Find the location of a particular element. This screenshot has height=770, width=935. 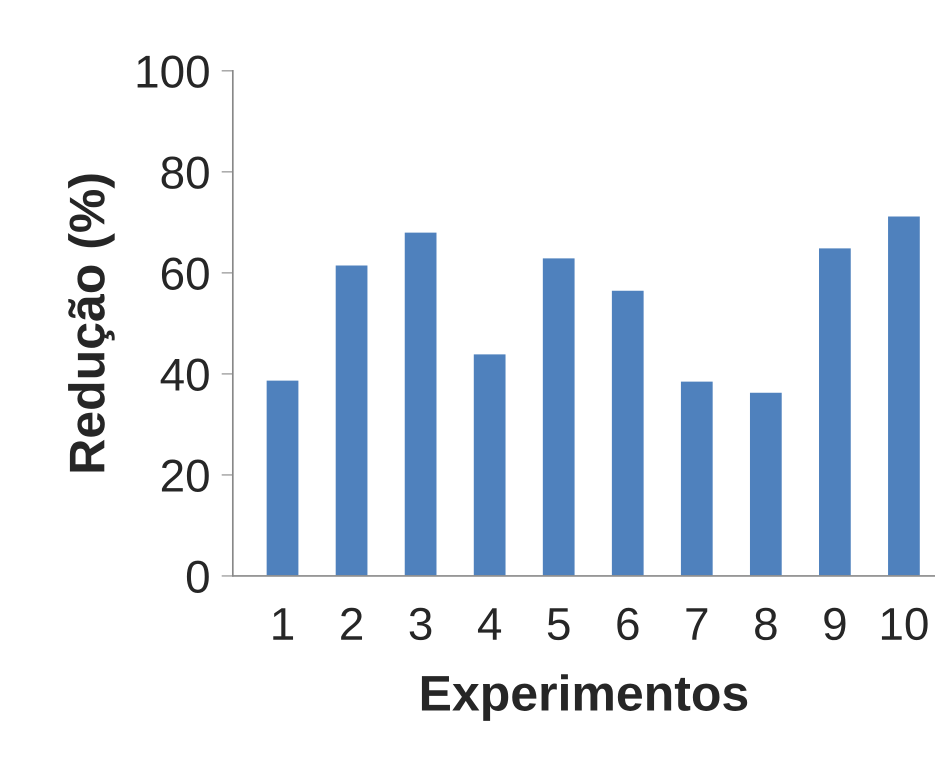

x-tick-label: 1 is located at coordinates (283, 624).